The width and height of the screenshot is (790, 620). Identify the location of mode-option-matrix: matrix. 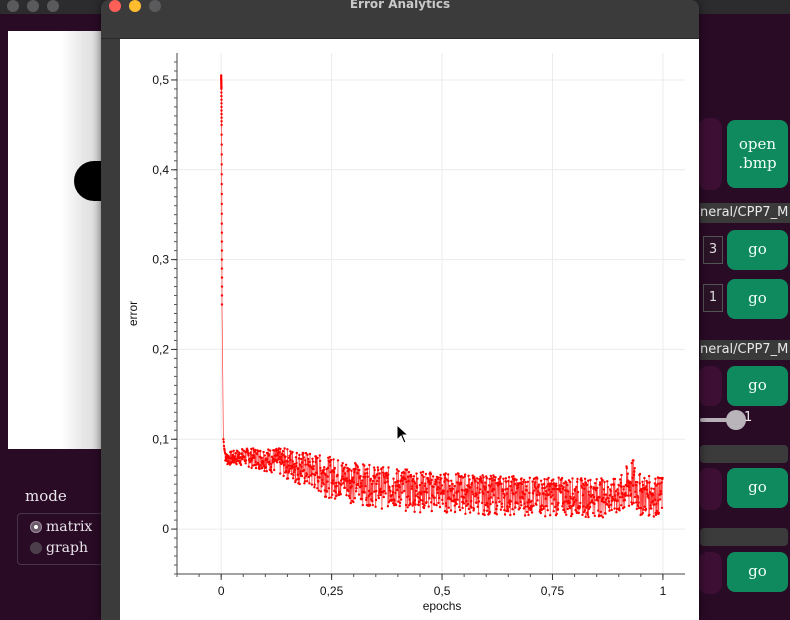
(61, 527).